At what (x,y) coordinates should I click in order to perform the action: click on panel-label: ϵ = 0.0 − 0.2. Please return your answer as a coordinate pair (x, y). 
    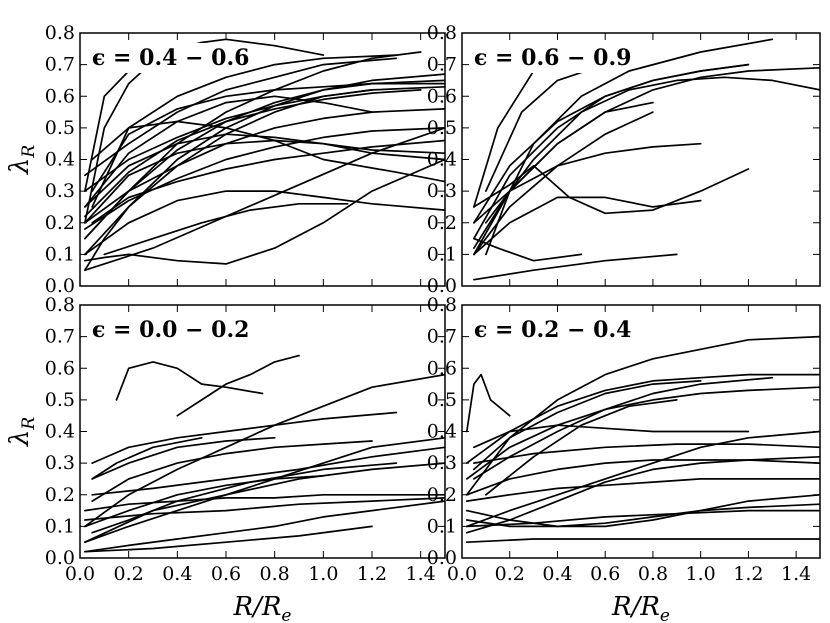
    Looking at the image, I should click on (170, 330).